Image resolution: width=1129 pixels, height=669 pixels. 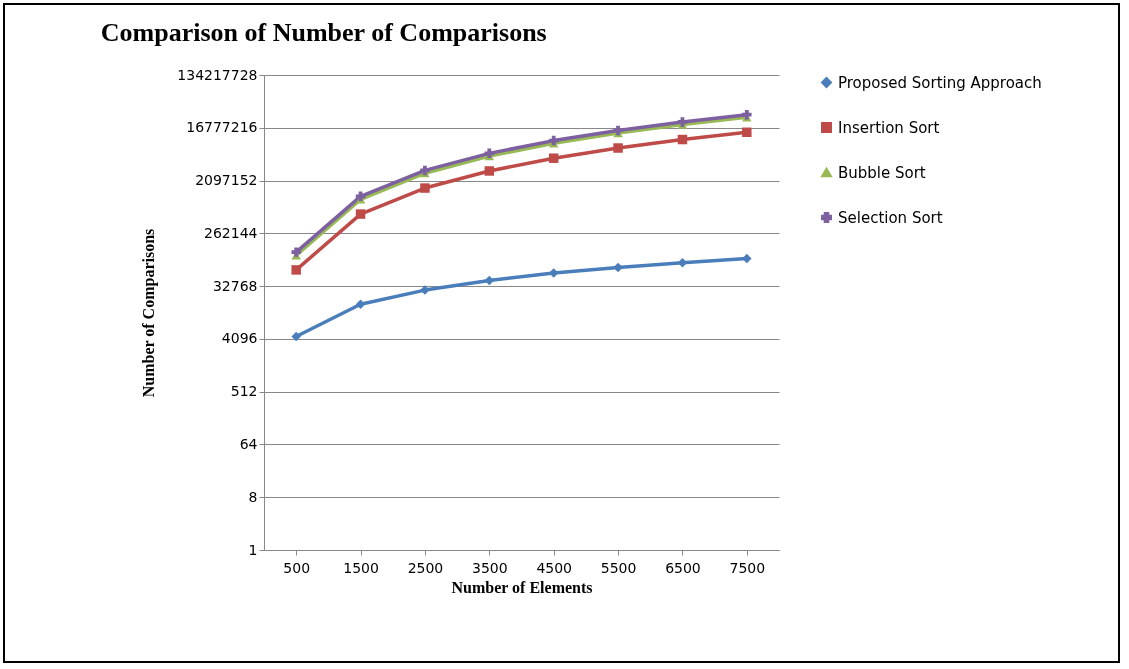 What do you see at coordinates (297, 567) in the screenshot?
I see `x-tick-label: 500` at bounding box center [297, 567].